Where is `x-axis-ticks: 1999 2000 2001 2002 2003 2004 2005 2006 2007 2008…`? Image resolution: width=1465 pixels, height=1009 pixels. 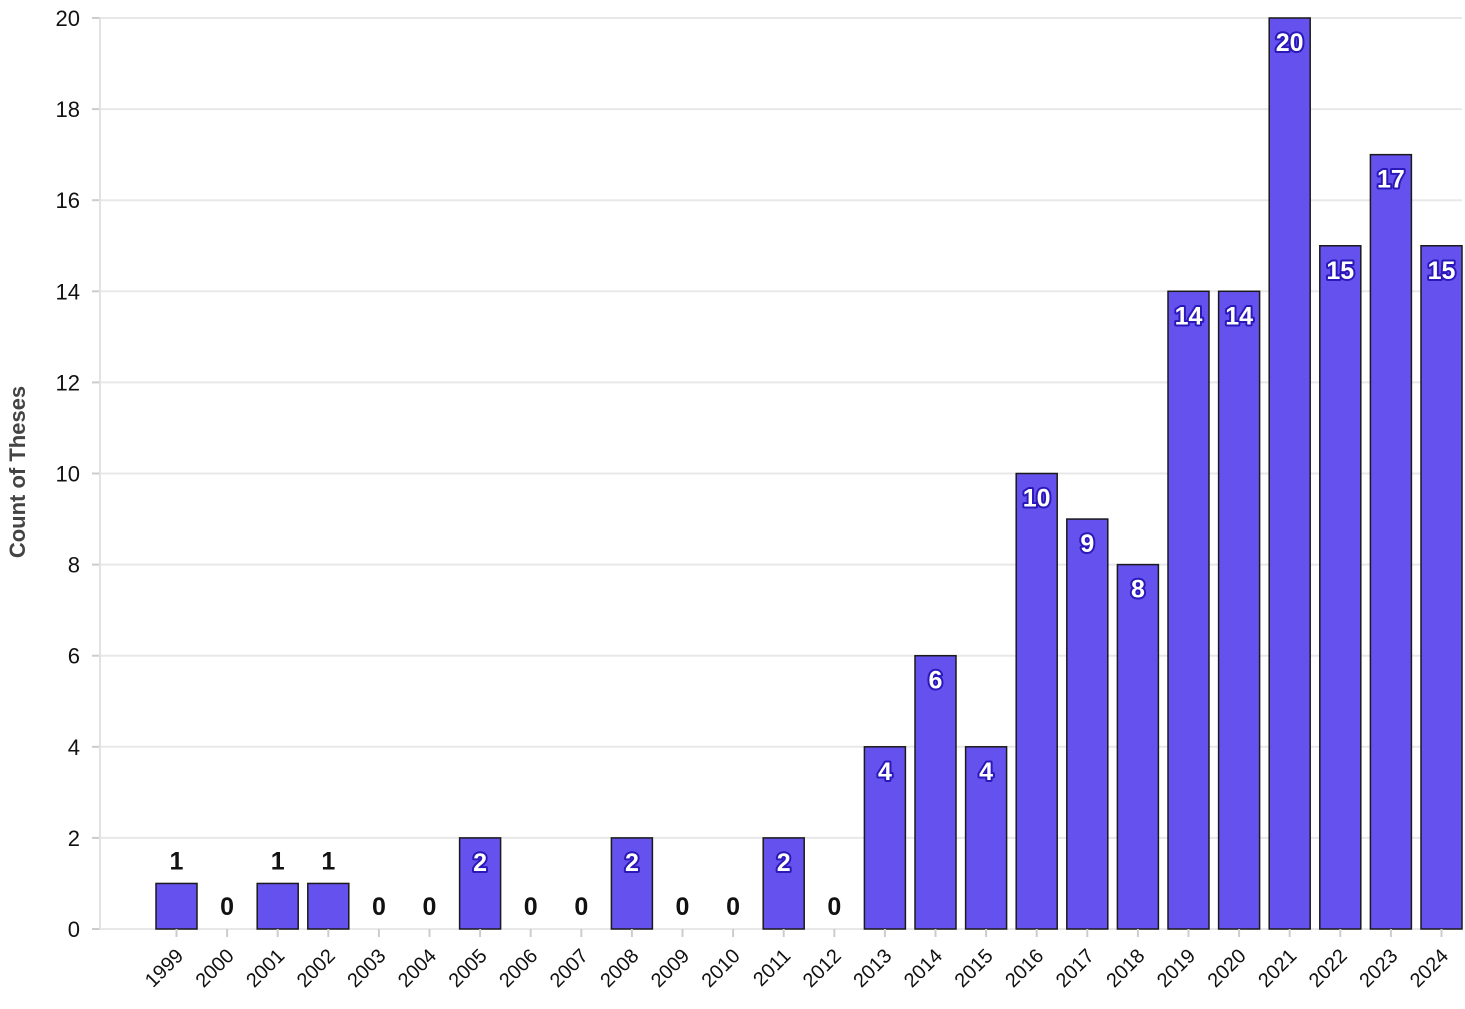 x-axis-ticks: 1999 2000 2001 2002 2003 2004 2005 2006 2007 2008… is located at coordinates (797, 960).